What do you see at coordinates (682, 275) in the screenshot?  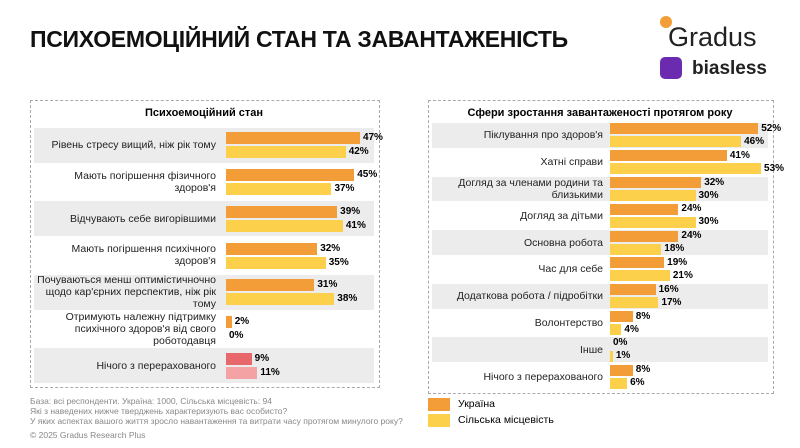 I see `value-label: 21%` at bounding box center [682, 275].